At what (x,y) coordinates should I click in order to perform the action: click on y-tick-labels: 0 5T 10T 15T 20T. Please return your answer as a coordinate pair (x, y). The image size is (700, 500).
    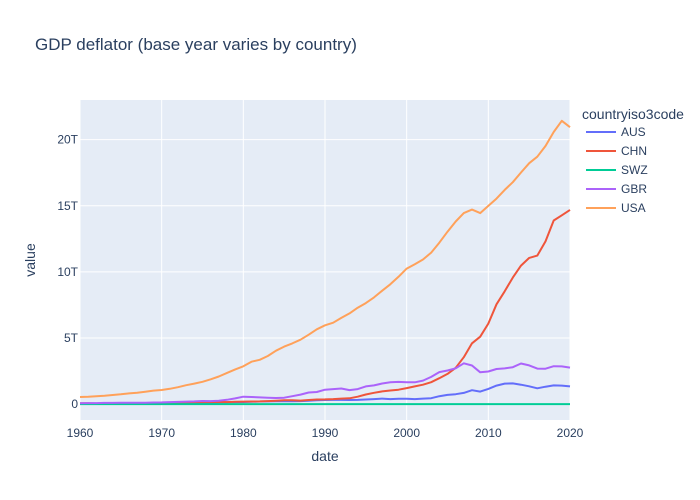
    Looking at the image, I should click on (67, 272).